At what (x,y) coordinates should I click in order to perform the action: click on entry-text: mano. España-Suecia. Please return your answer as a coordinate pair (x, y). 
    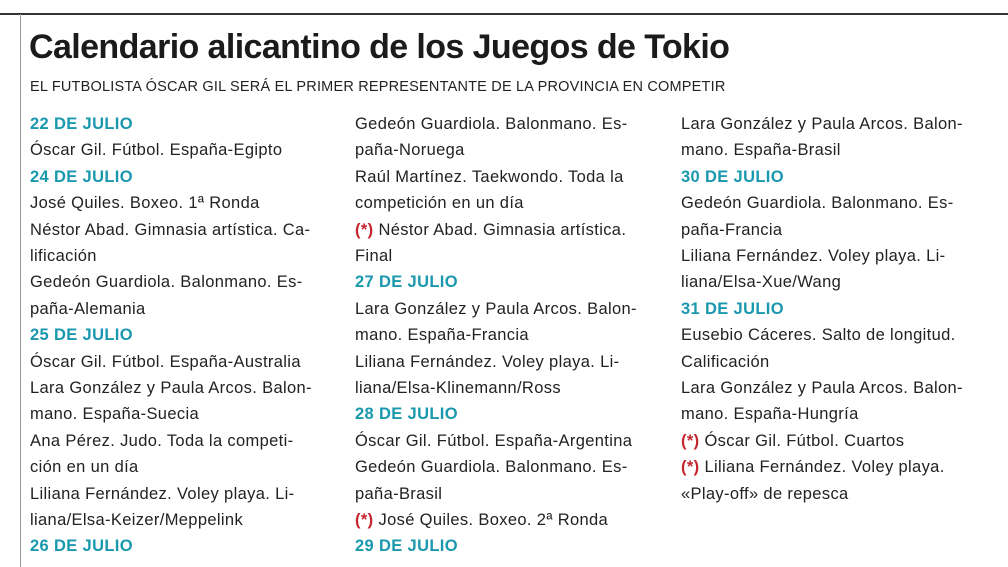
    Looking at the image, I should click on (114, 414).